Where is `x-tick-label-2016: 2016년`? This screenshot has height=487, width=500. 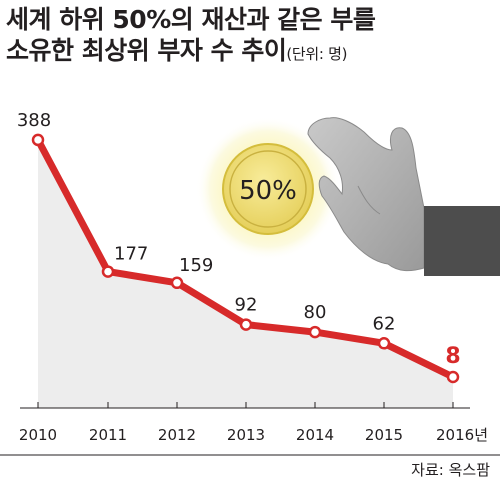
x-tick-label-2016: 2016년 is located at coordinates (462, 435).